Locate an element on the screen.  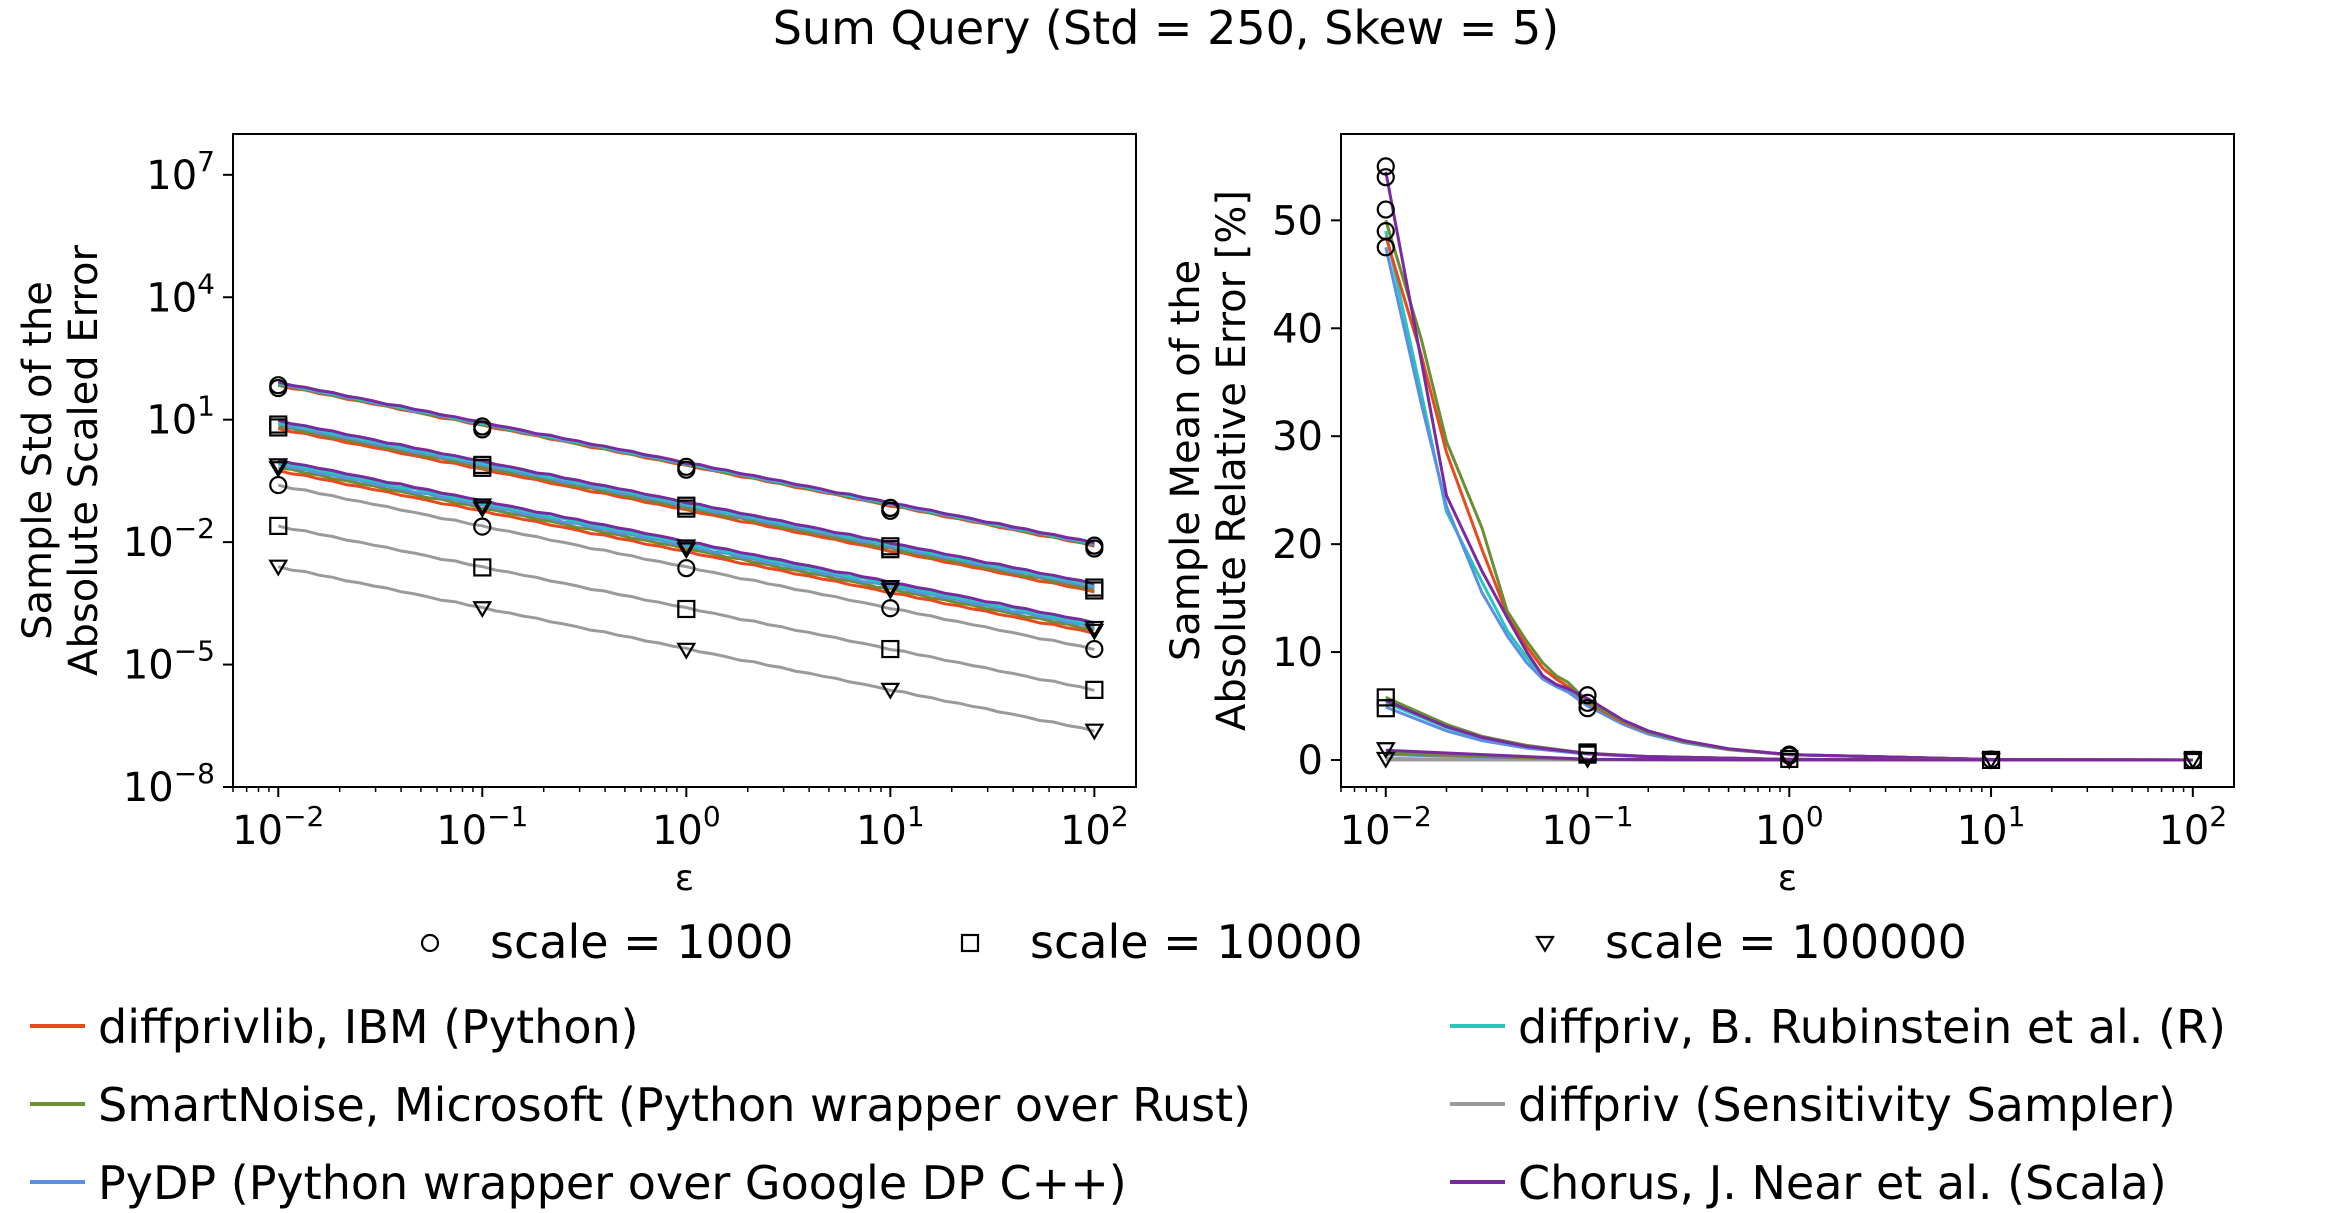
y-tick-label: 40 is located at coordinates (1297, 329).